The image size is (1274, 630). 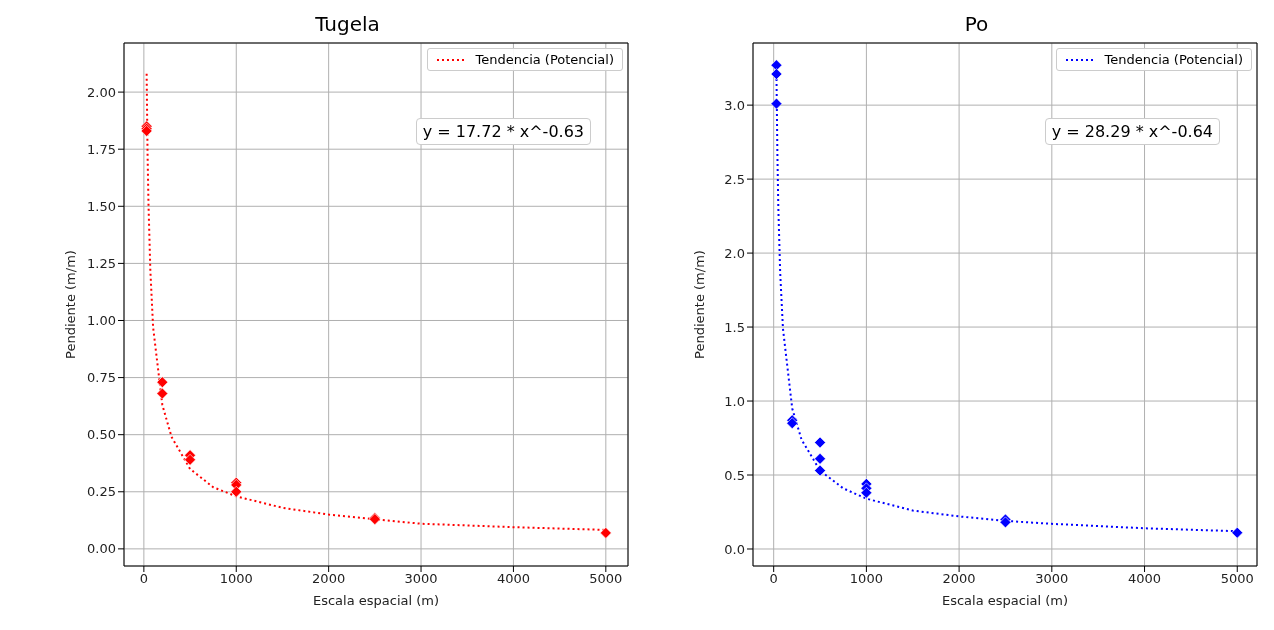 What do you see at coordinates (101, 92) in the screenshot?
I see `y-tick-label: 2.00` at bounding box center [101, 92].